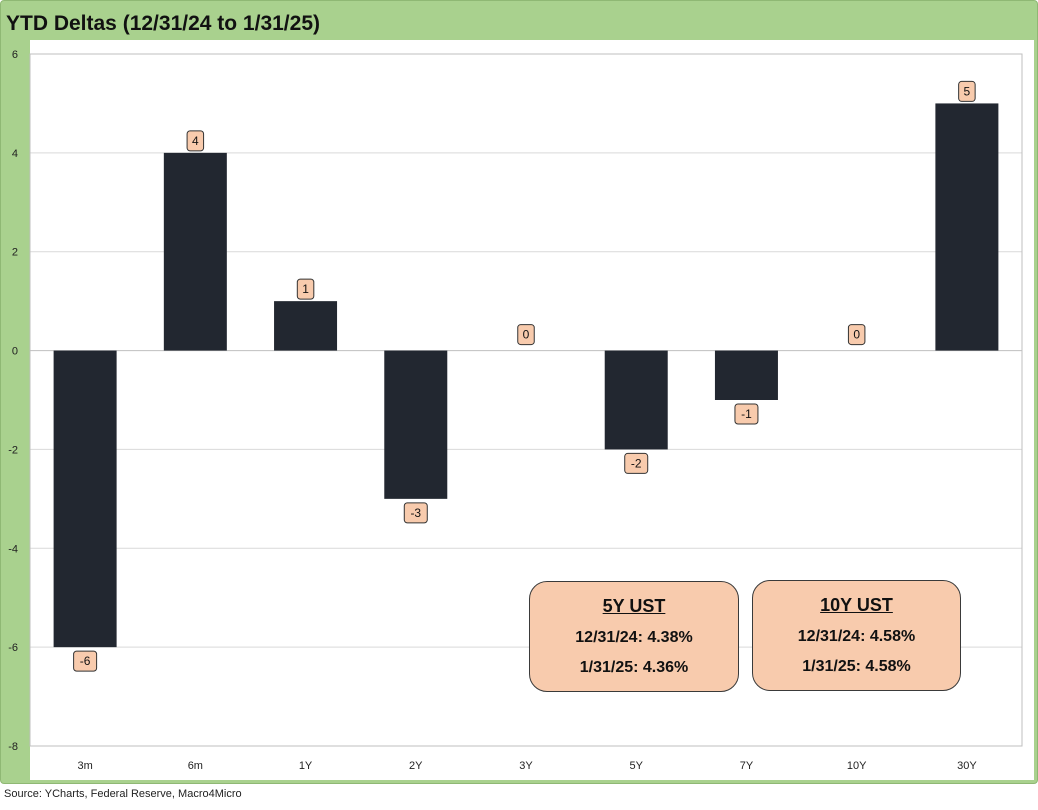 This screenshot has height=810, width=1038. I want to click on x-axis: 3m 6m 1Y 2Y 3Y 5Y 7Y 10Y 30Y, so click(527, 766).